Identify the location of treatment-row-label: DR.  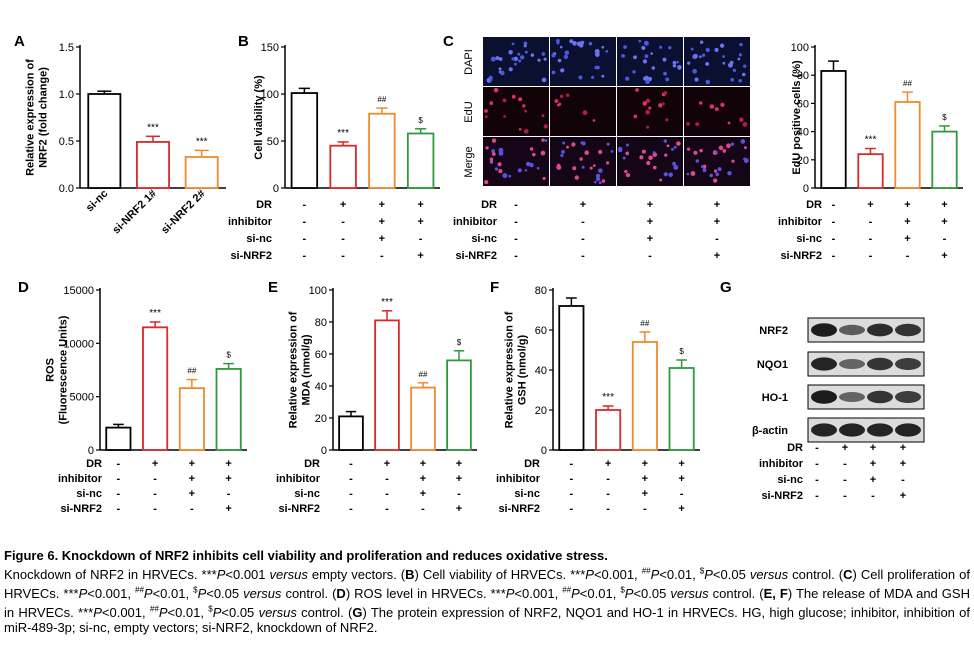
(532, 464).